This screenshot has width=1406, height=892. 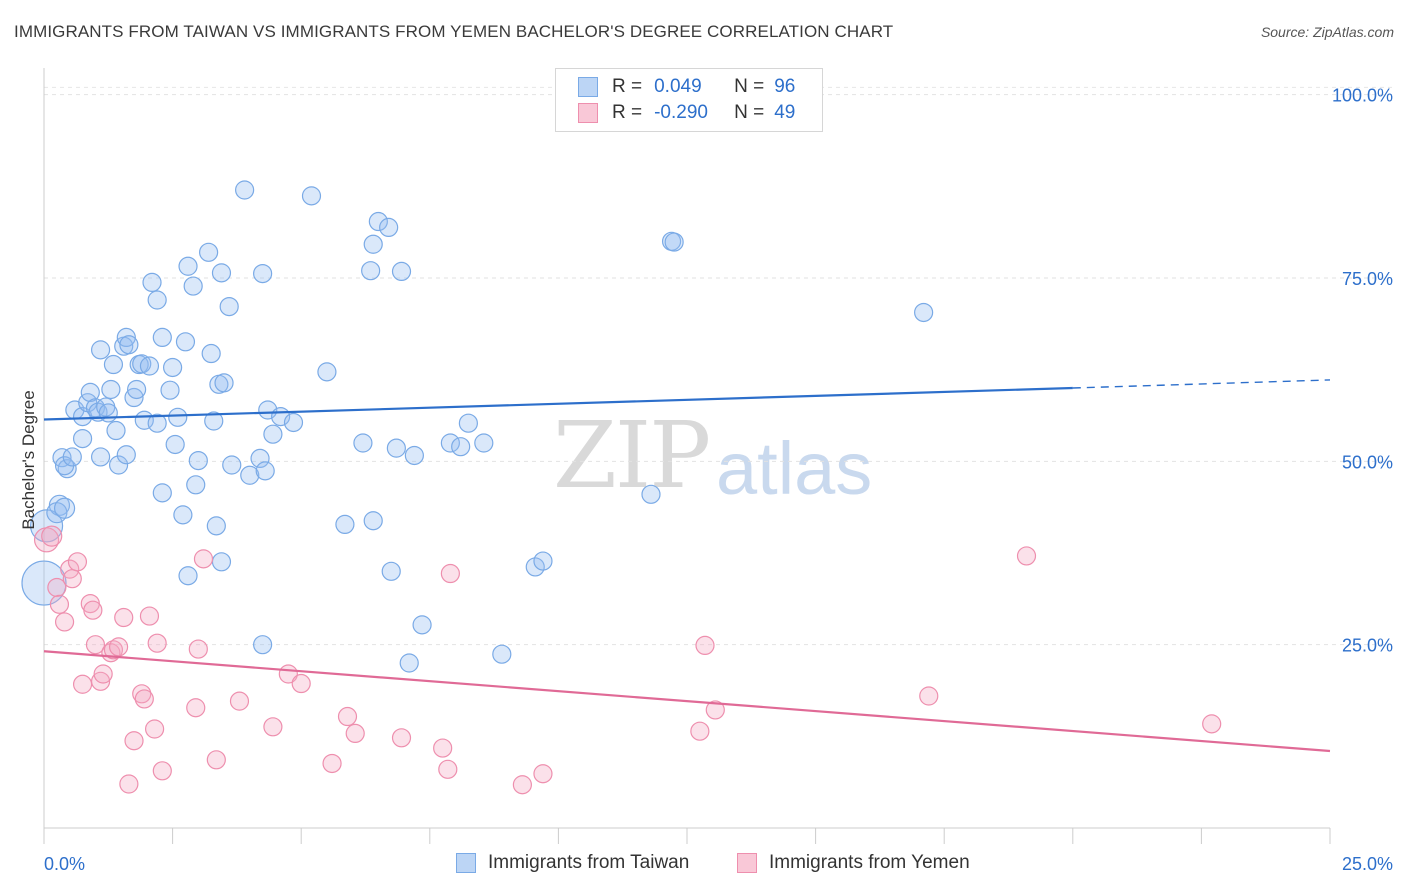 What do you see at coordinates (1367, 864) in the screenshot?
I see `x-tick-label: 25.0%` at bounding box center [1367, 864].